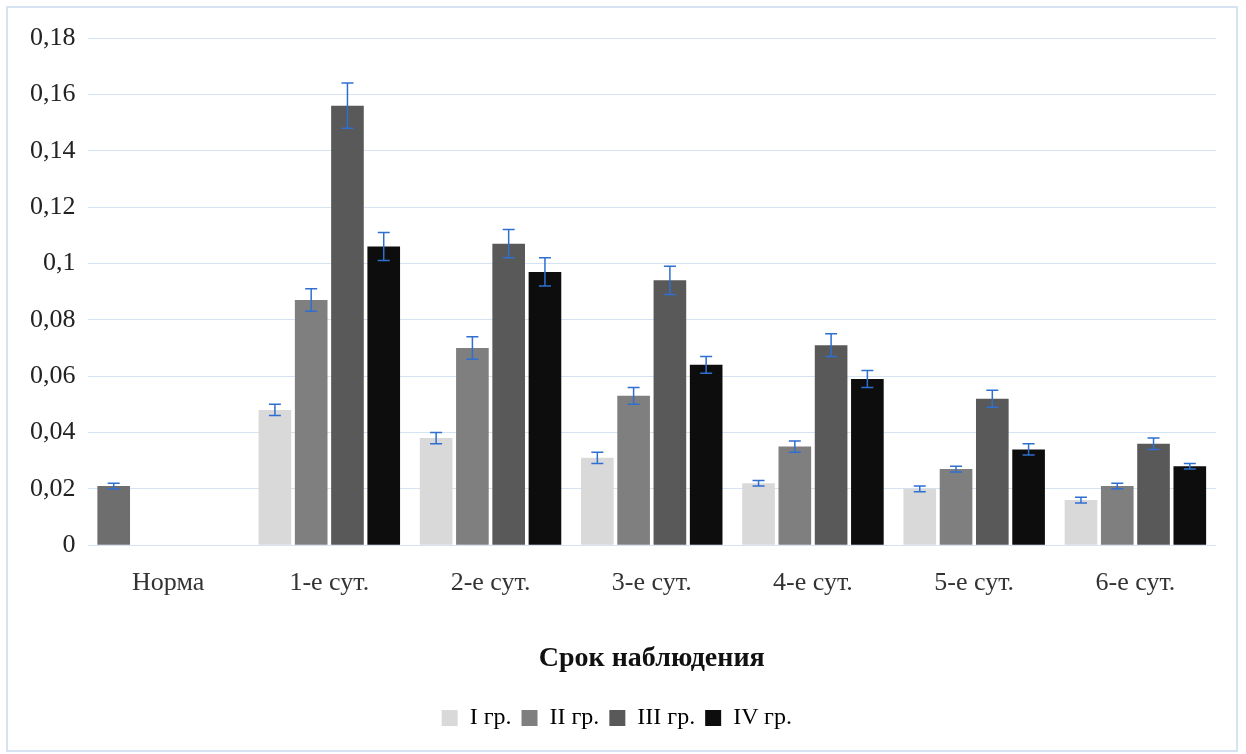 Image resolution: width=1246 pixels, height=754 pixels. I want to click on x-tick-label: 5-е сут., so click(974, 581).